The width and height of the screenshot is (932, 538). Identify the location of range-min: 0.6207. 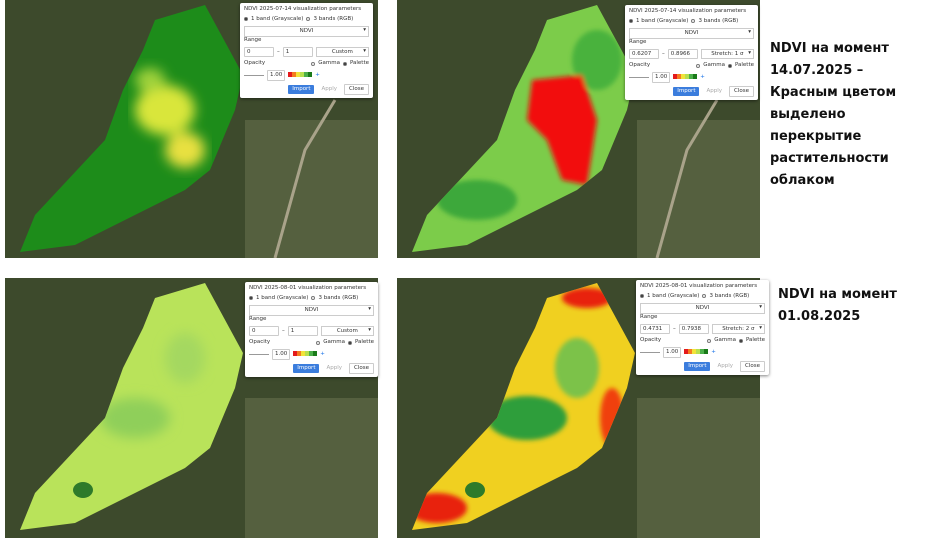
(644, 54).